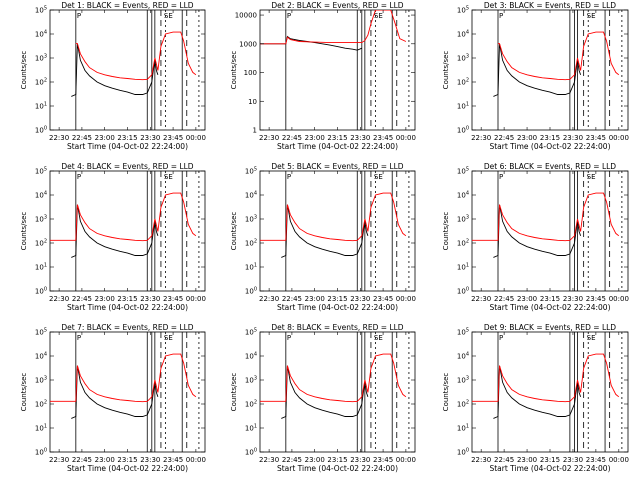 This screenshot has width=640, height=480. I want to click on panel-title: Det 2: BLACK = Events, RED = LLD, so click(337, 5).